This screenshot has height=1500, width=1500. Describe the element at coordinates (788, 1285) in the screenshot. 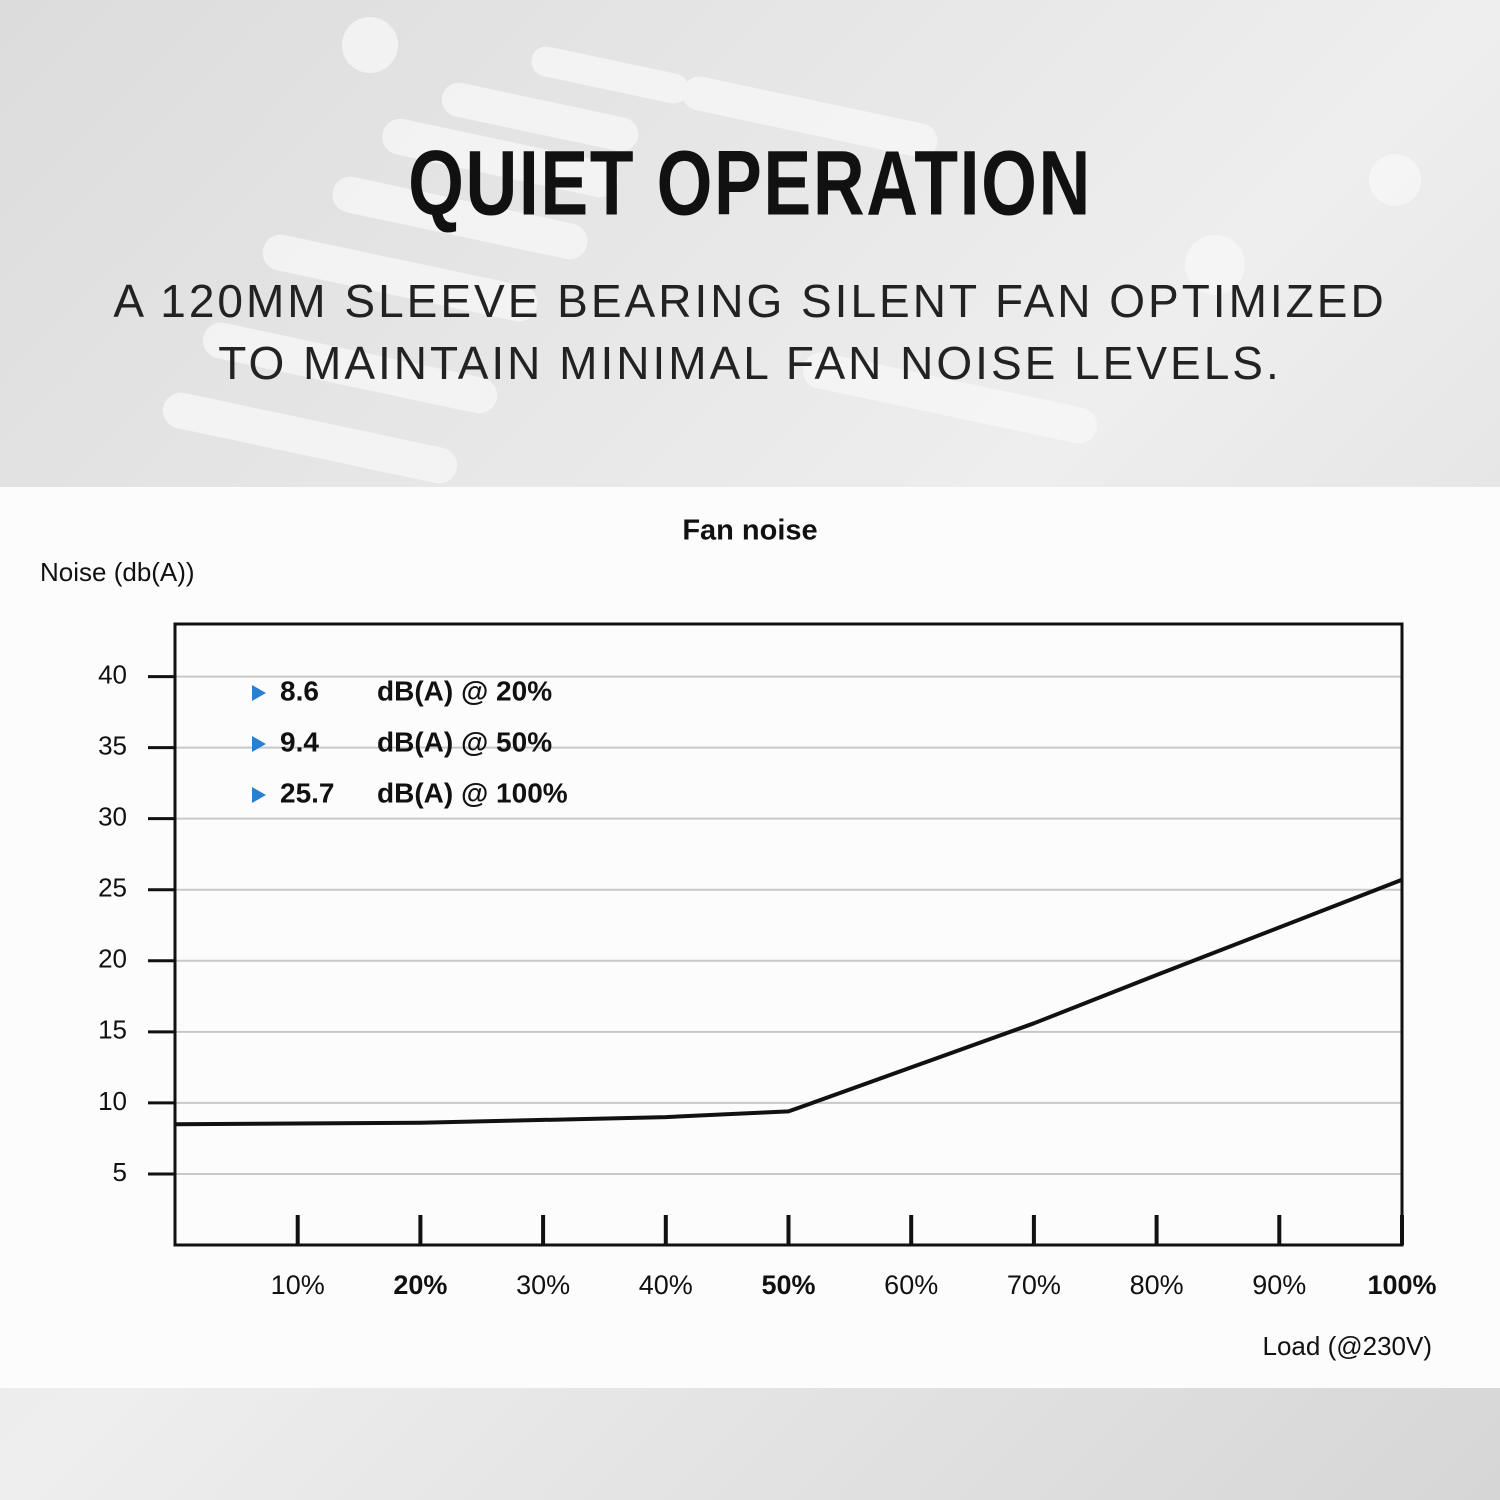

I see `x-tick-label: 50%` at that location.